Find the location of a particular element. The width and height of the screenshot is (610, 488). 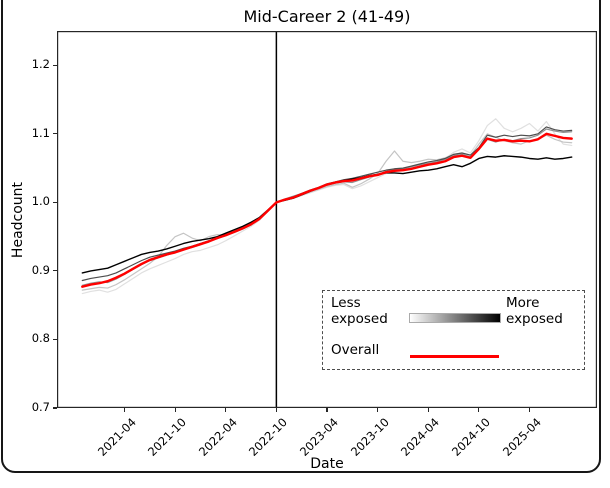

legend: Less exposed More exposed Overall is located at coordinates (453, 330).